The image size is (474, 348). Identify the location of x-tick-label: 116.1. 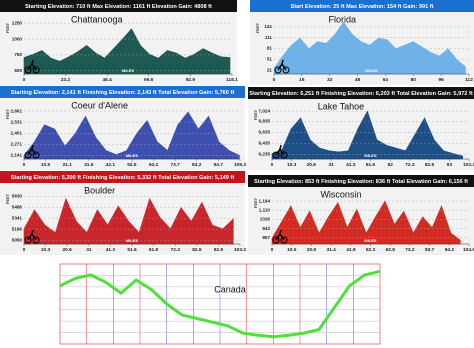
(232, 80).